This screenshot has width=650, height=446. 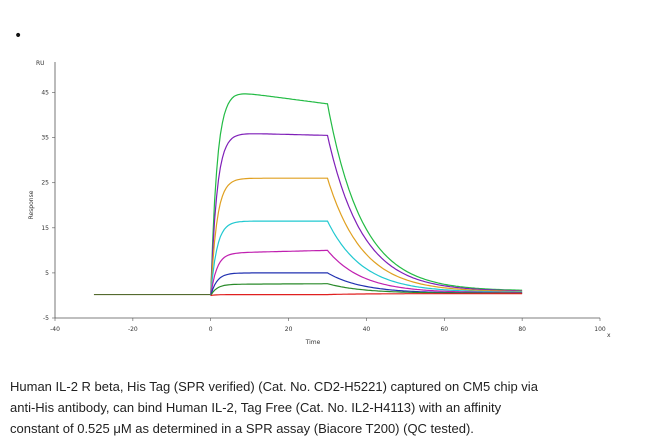 What do you see at coordinates (313, 342) in the screenshot?
I see `x-axis-label: Time` at bounding box center [313, 342].